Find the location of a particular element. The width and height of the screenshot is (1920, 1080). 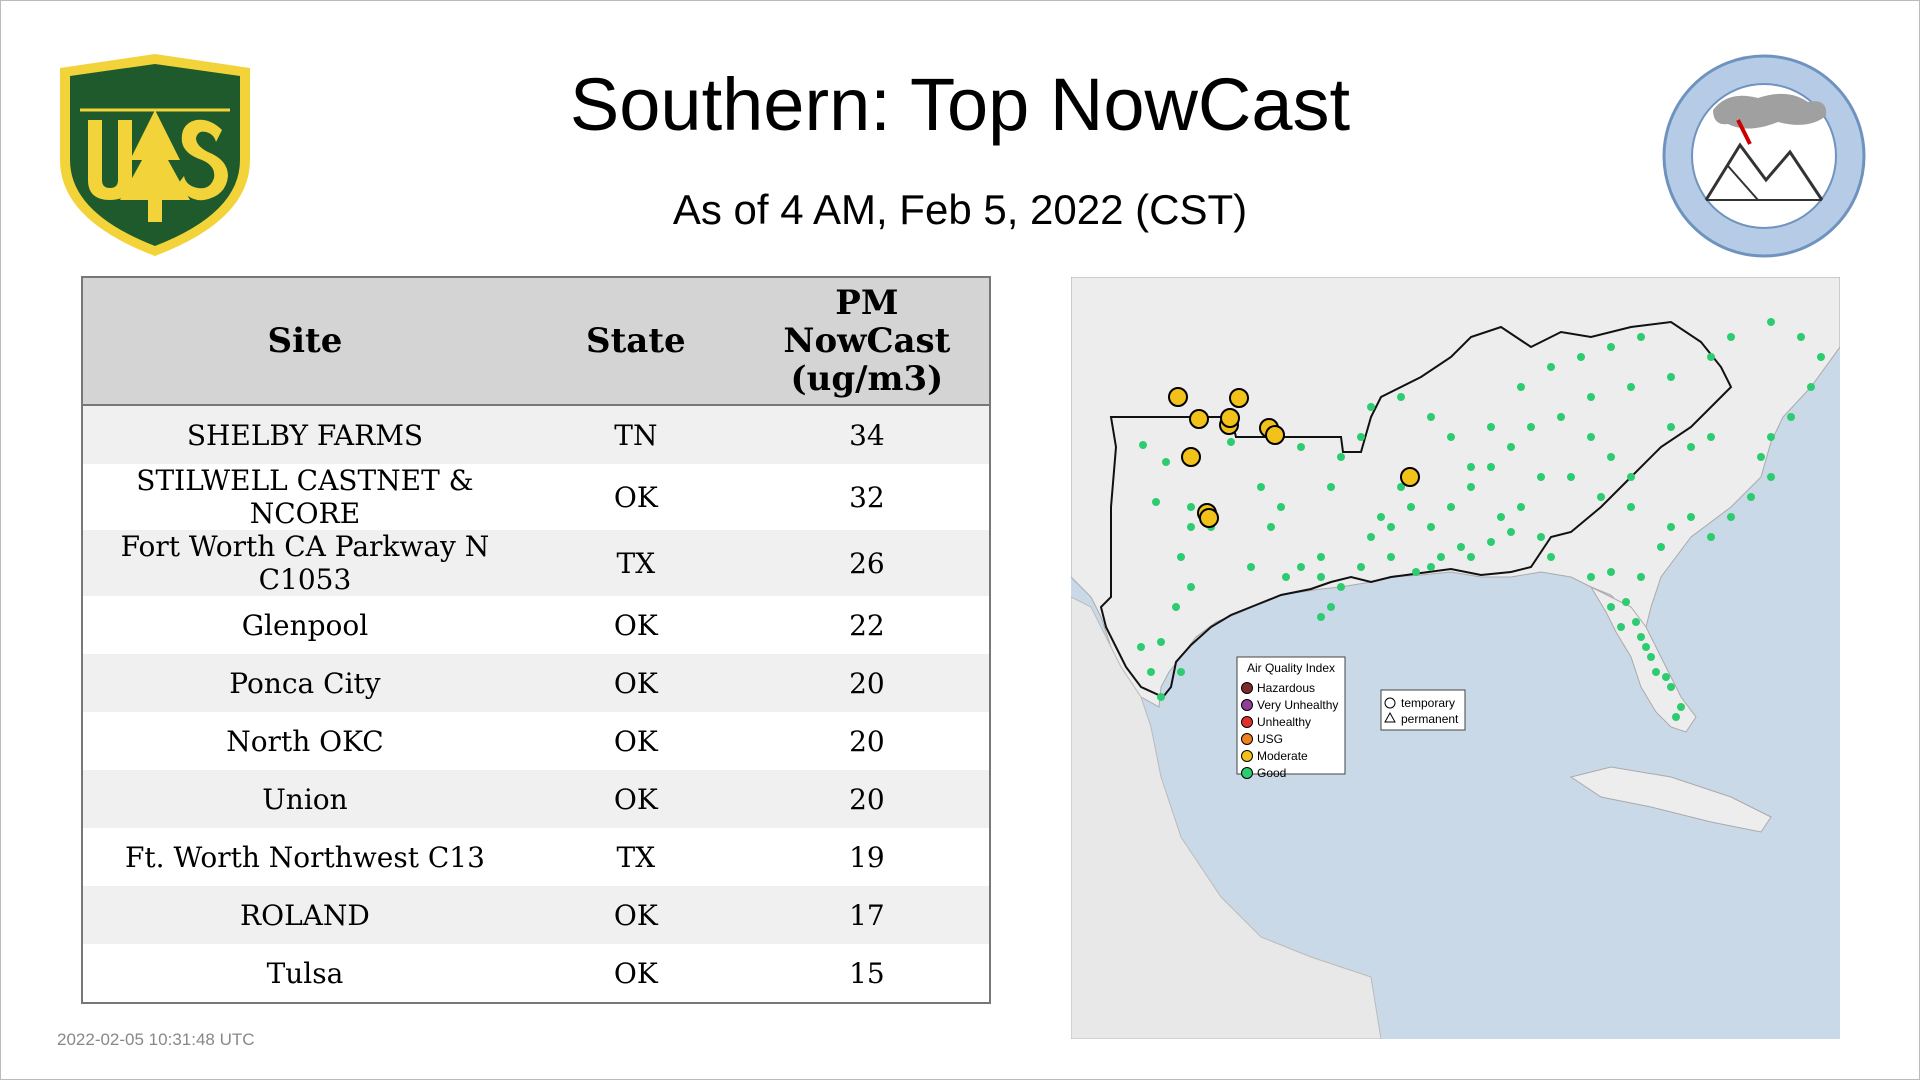

table-row: ROLAND OK 17 is located at coordinates (536, 915).